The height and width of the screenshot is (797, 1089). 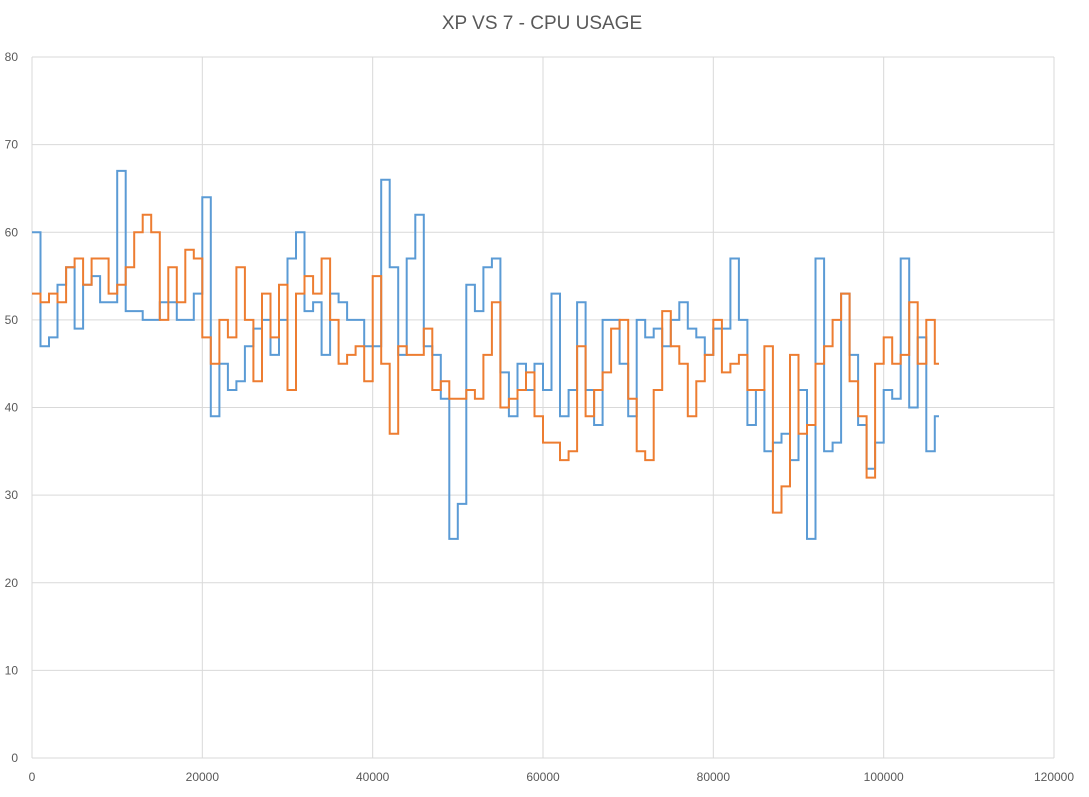 What do you see at coordinates (32, 777) in the screenshot?
I see `x-tick-label: 0` at bounding box center [32, 777].